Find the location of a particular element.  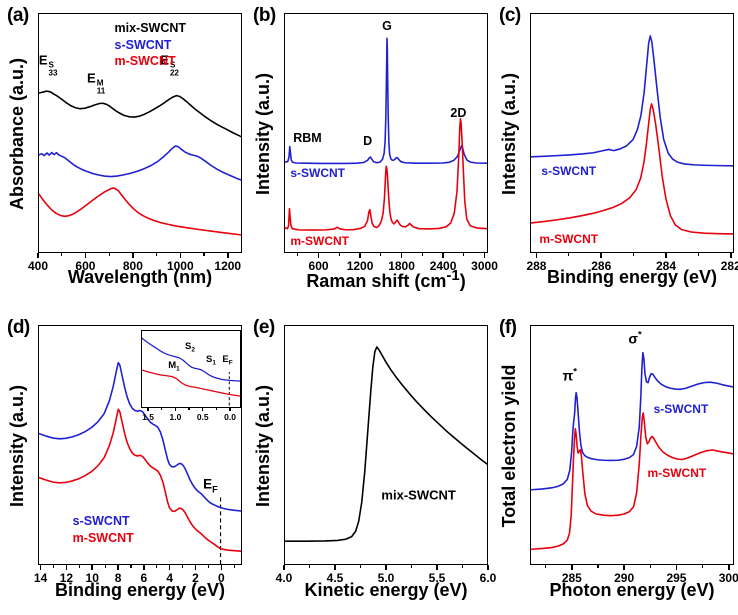

x-axis-tick-label: 10 is located at coordinates (92, 578).